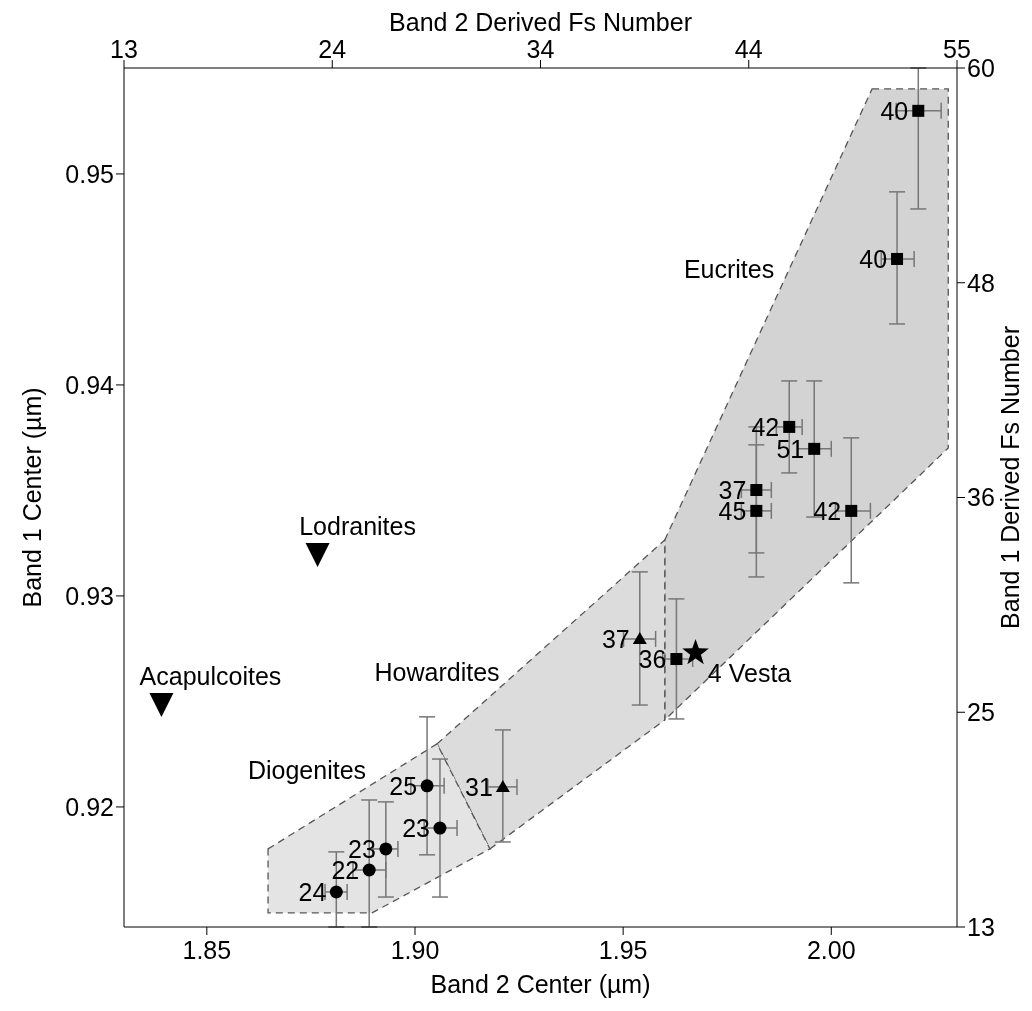  I want to click on y2-tick-label: 25, so click(981, 712).